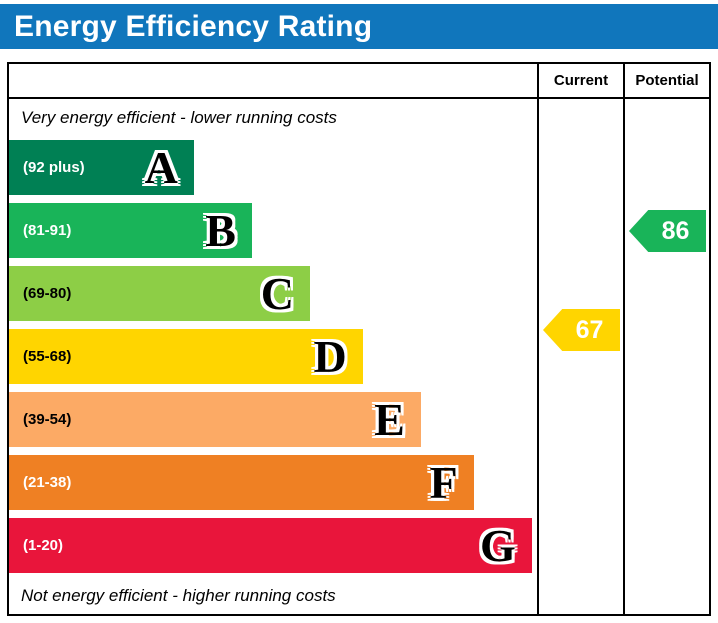  Describe the element at coordinates (215, 419) in the screenshot. I see `band-bar-e: (39-54) E` at that location.